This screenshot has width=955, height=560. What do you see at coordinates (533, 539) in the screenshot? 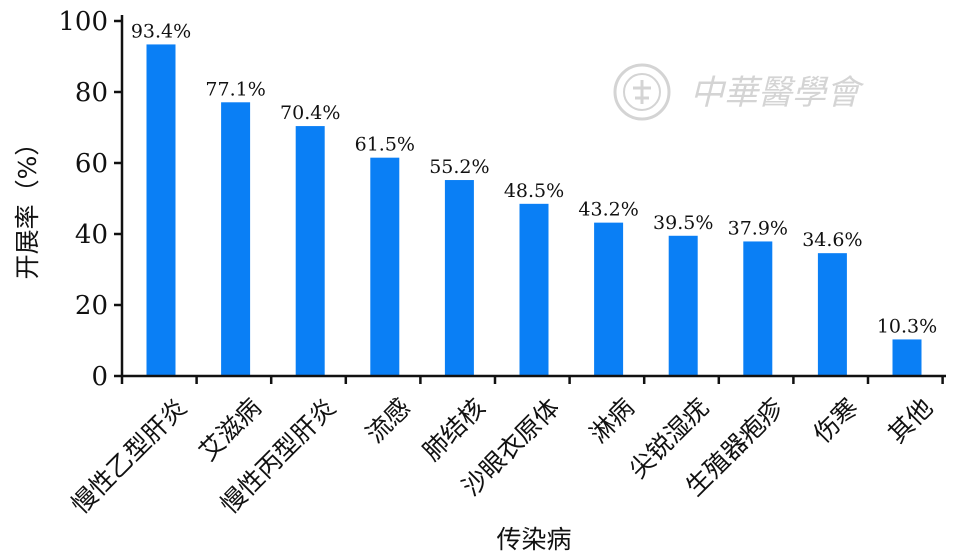
I see `x-axis-title: 传染病` at bounding box center [533, 539].